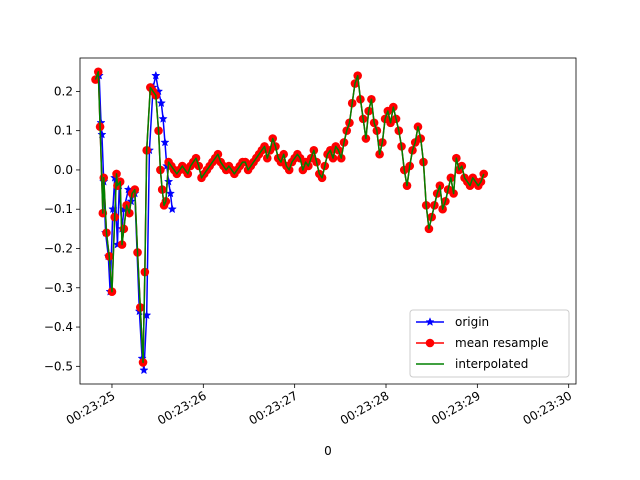  I want to click on y-tick-label: −0.2, so click(58, 248).